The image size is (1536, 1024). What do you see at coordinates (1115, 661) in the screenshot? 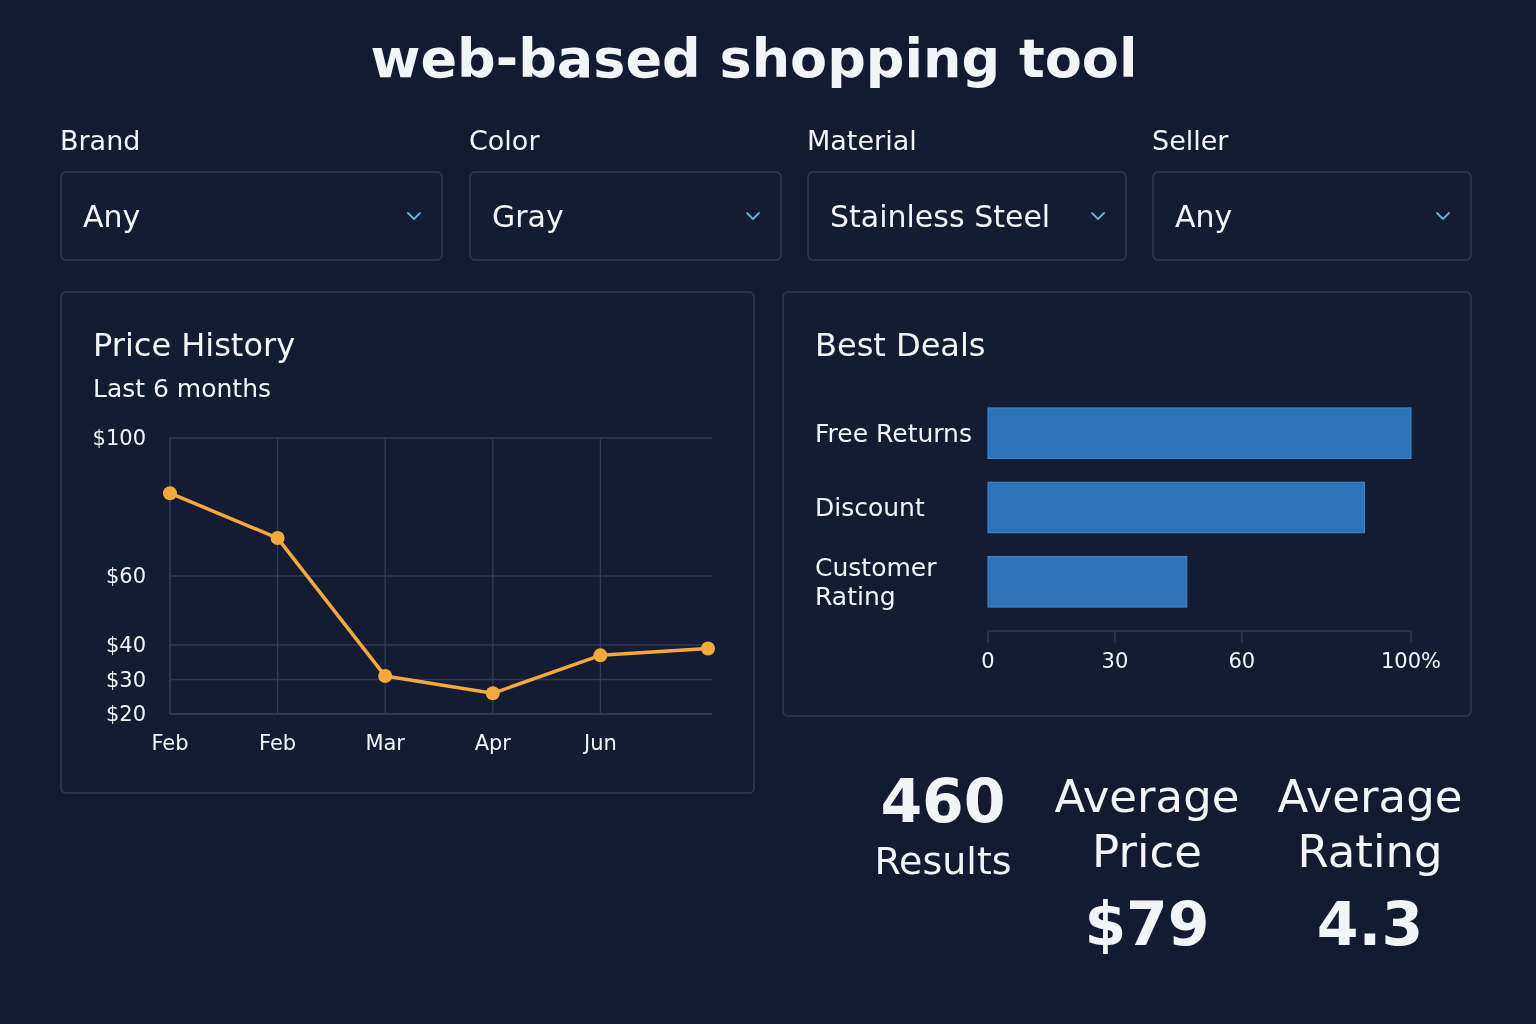
I see `x-tick-label: 30` at bounding box center [1115, 661].